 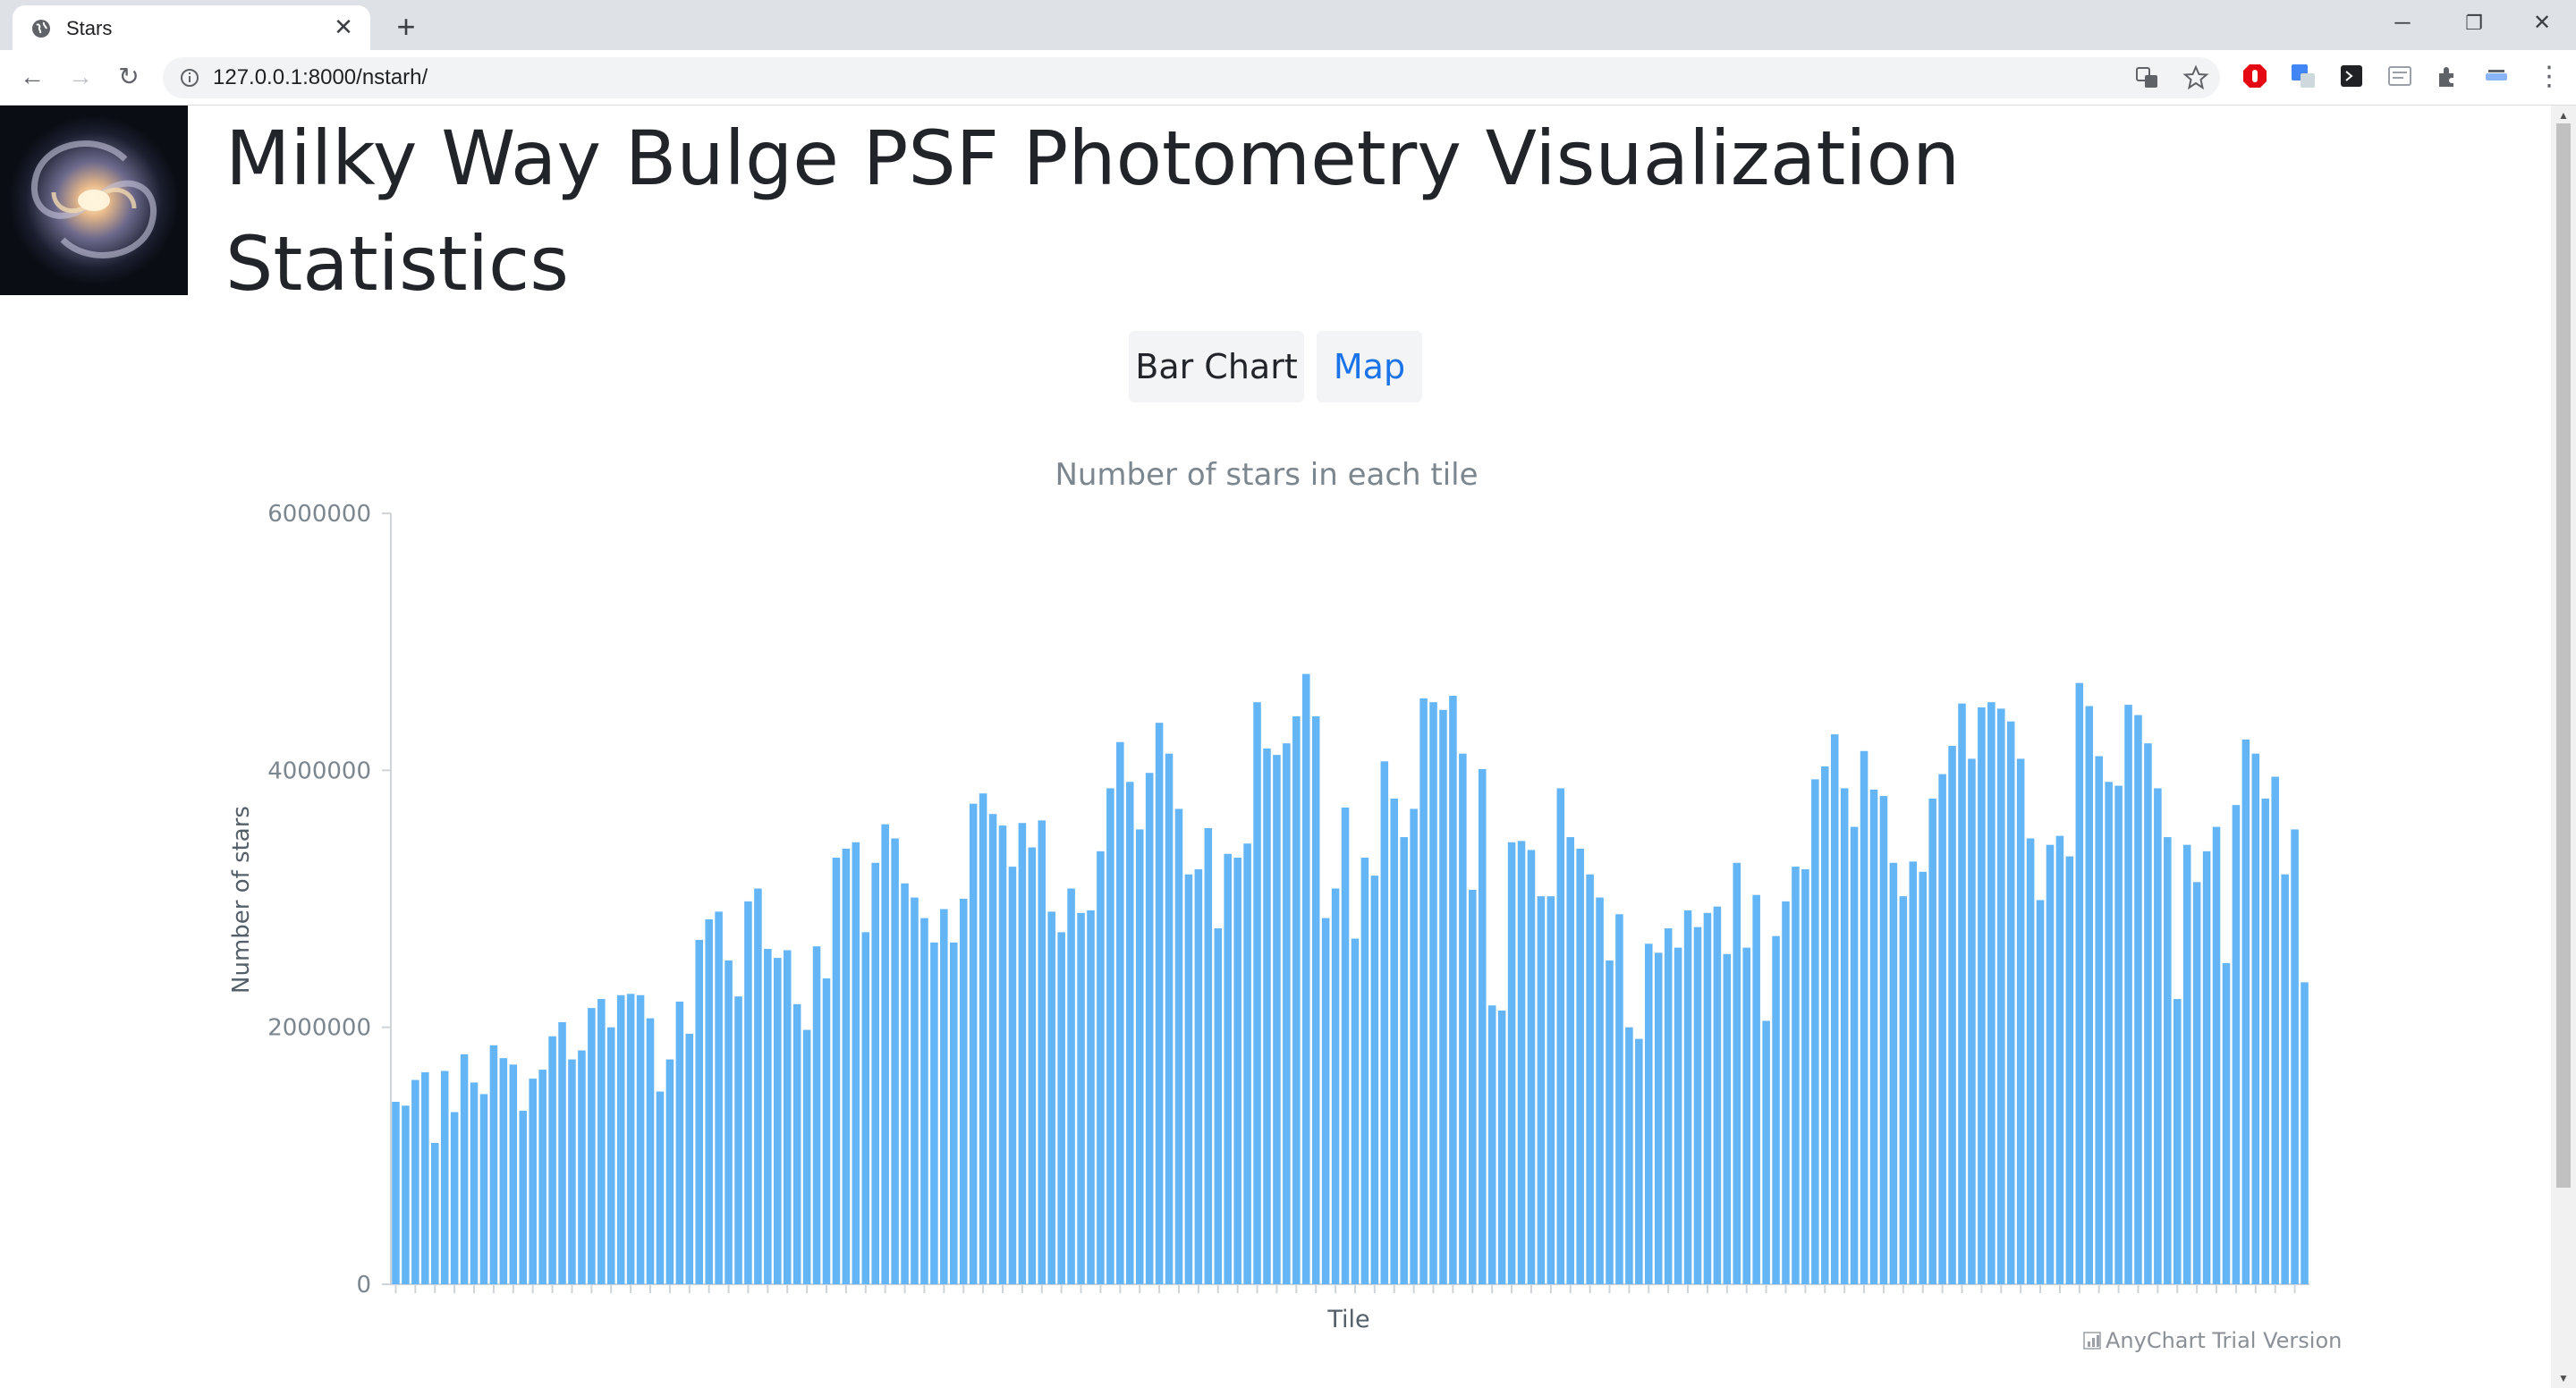 What do you see at coordinates (2195, 78) in the screenshot?
I see `star-icon` at bounding box center [2195, 78].